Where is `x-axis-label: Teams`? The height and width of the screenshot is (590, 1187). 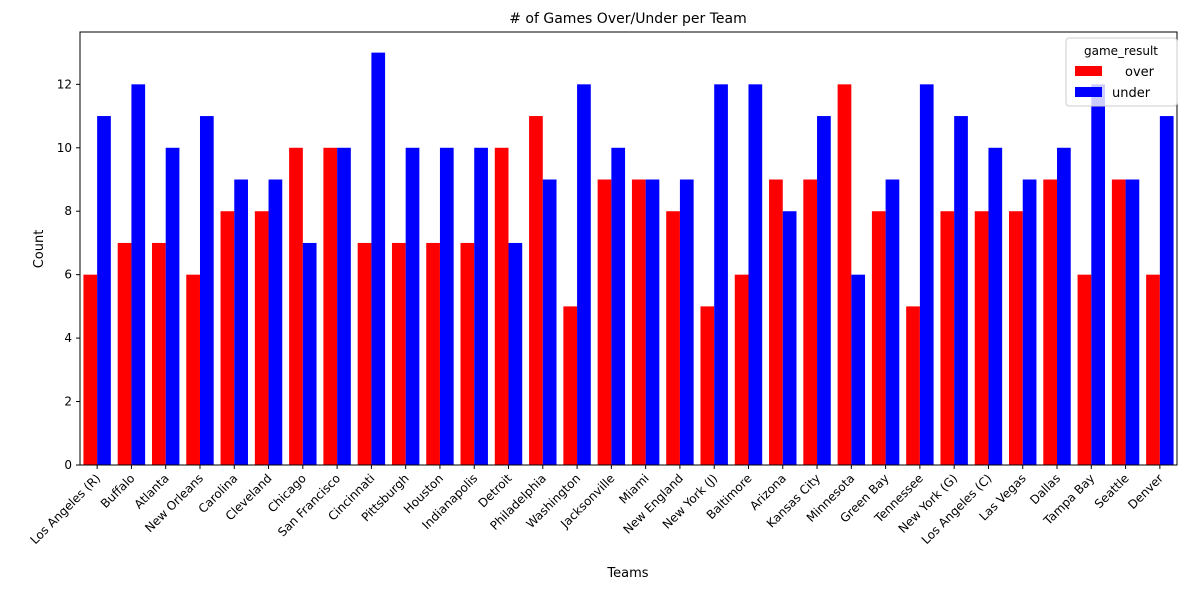
x-axis-label: Teams is located at coordinates (627, 573).